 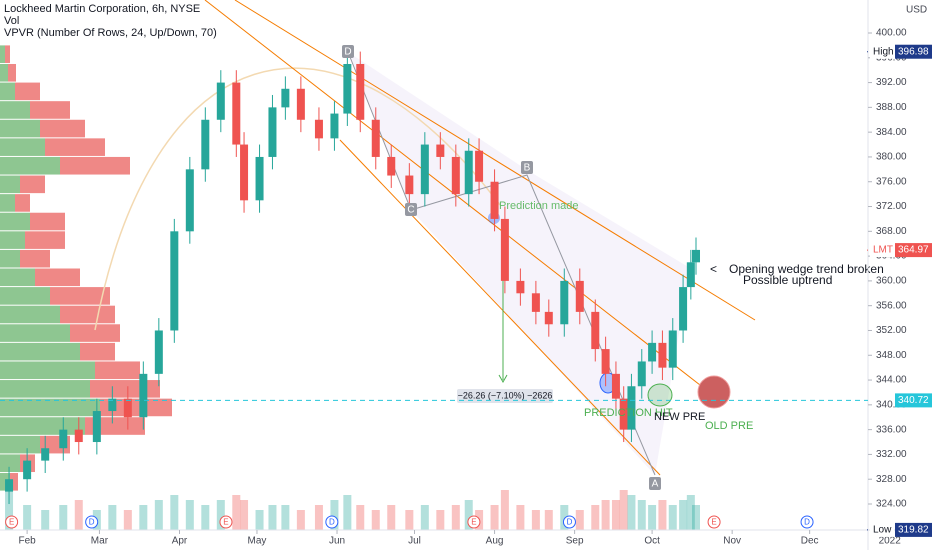 I want to click on y-tick-label: 348.00, so click(x=891, y=355).